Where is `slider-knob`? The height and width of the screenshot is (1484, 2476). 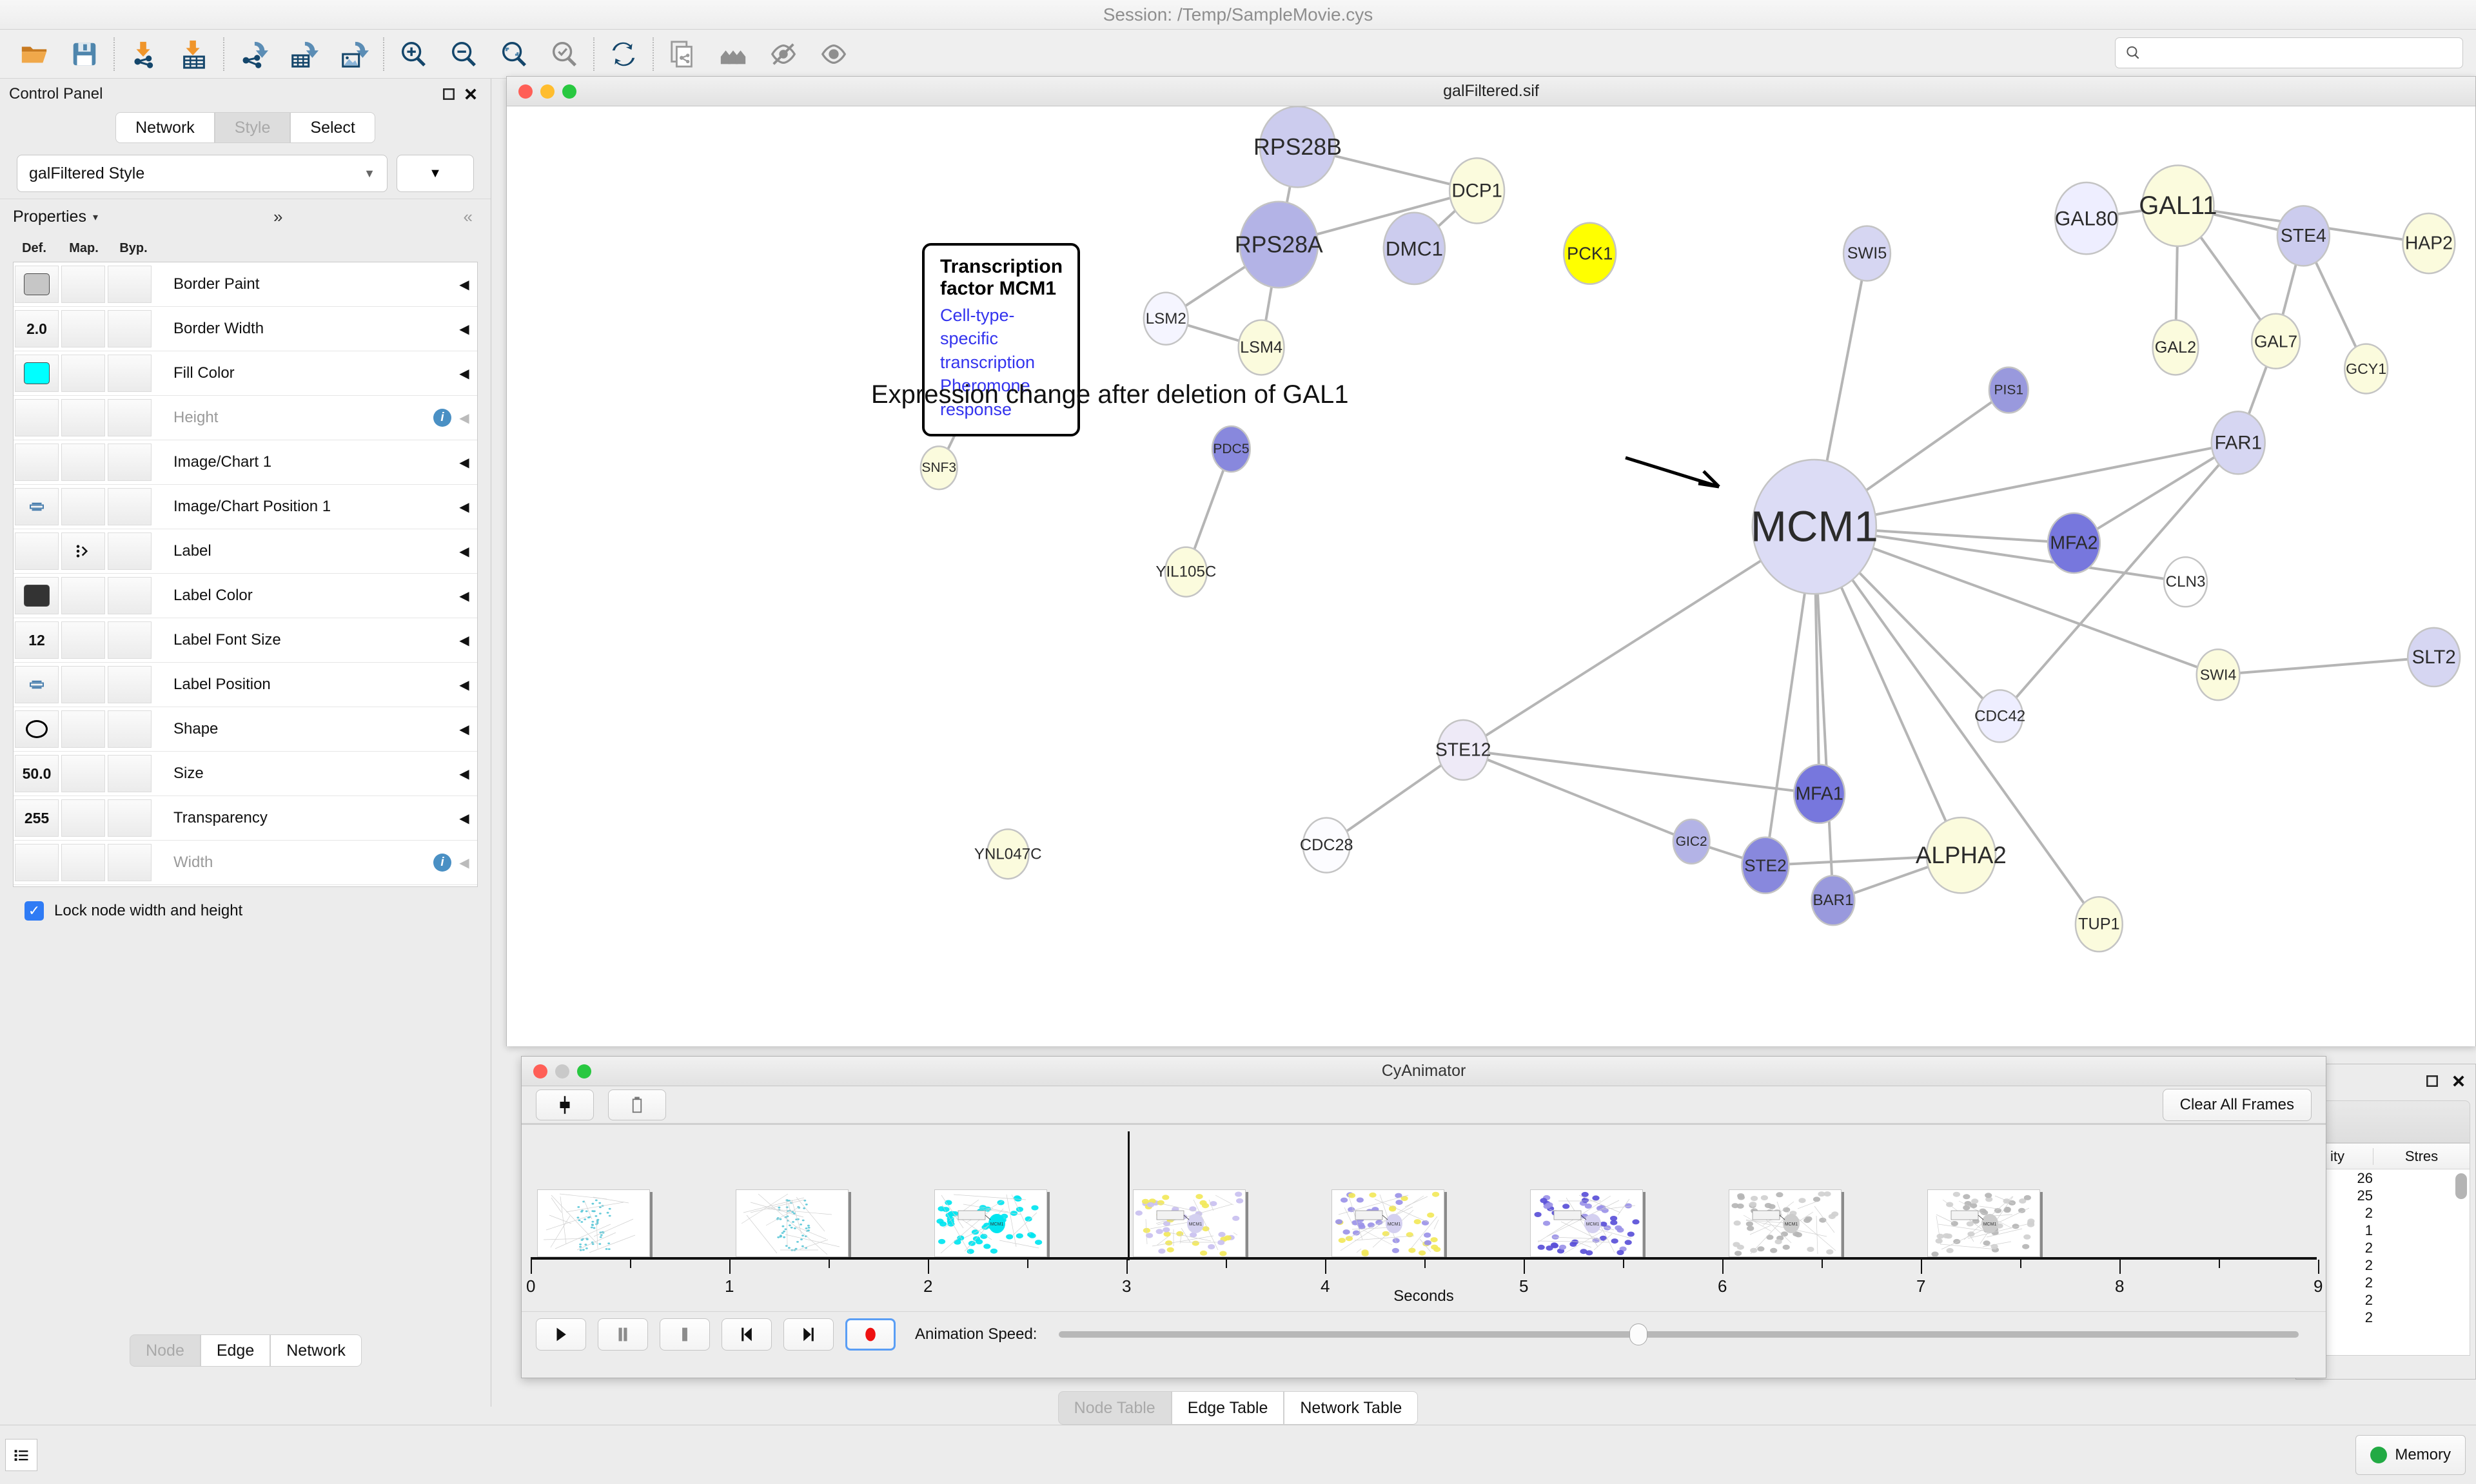 slider-knob is located at coordinates (1638, 1334).